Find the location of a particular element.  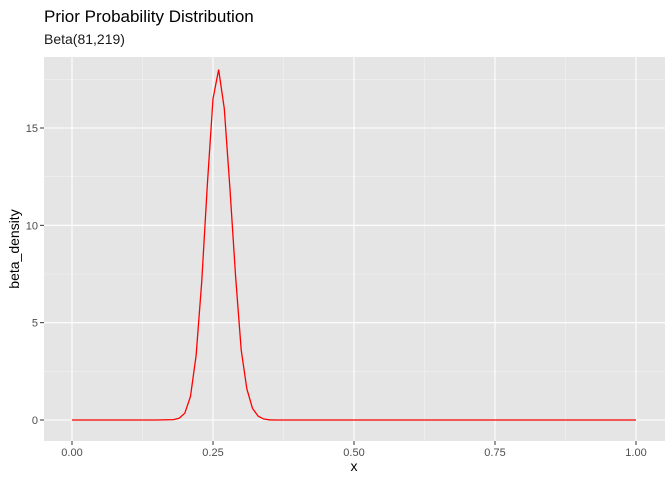

x-tick-label: 0.50 is located at coordinates (353, 453).